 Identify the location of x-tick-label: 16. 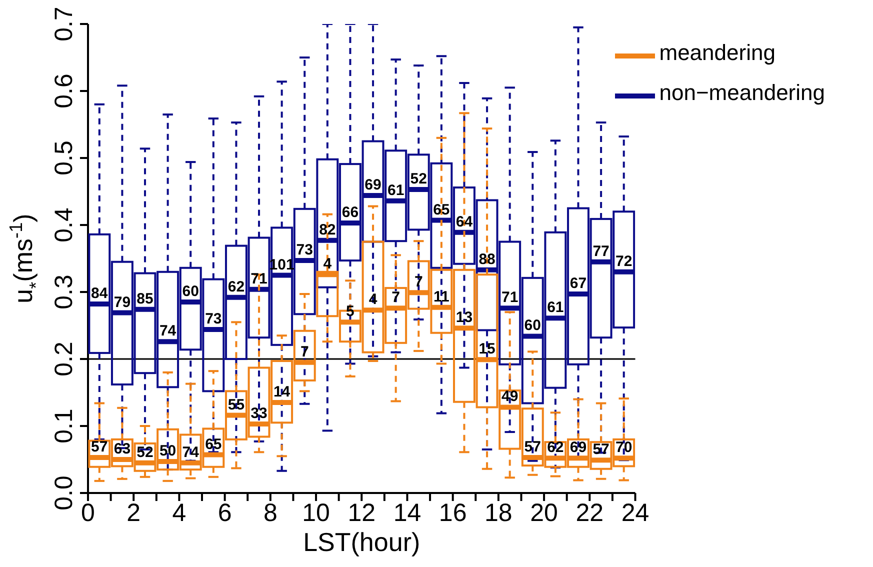
(452, 512).